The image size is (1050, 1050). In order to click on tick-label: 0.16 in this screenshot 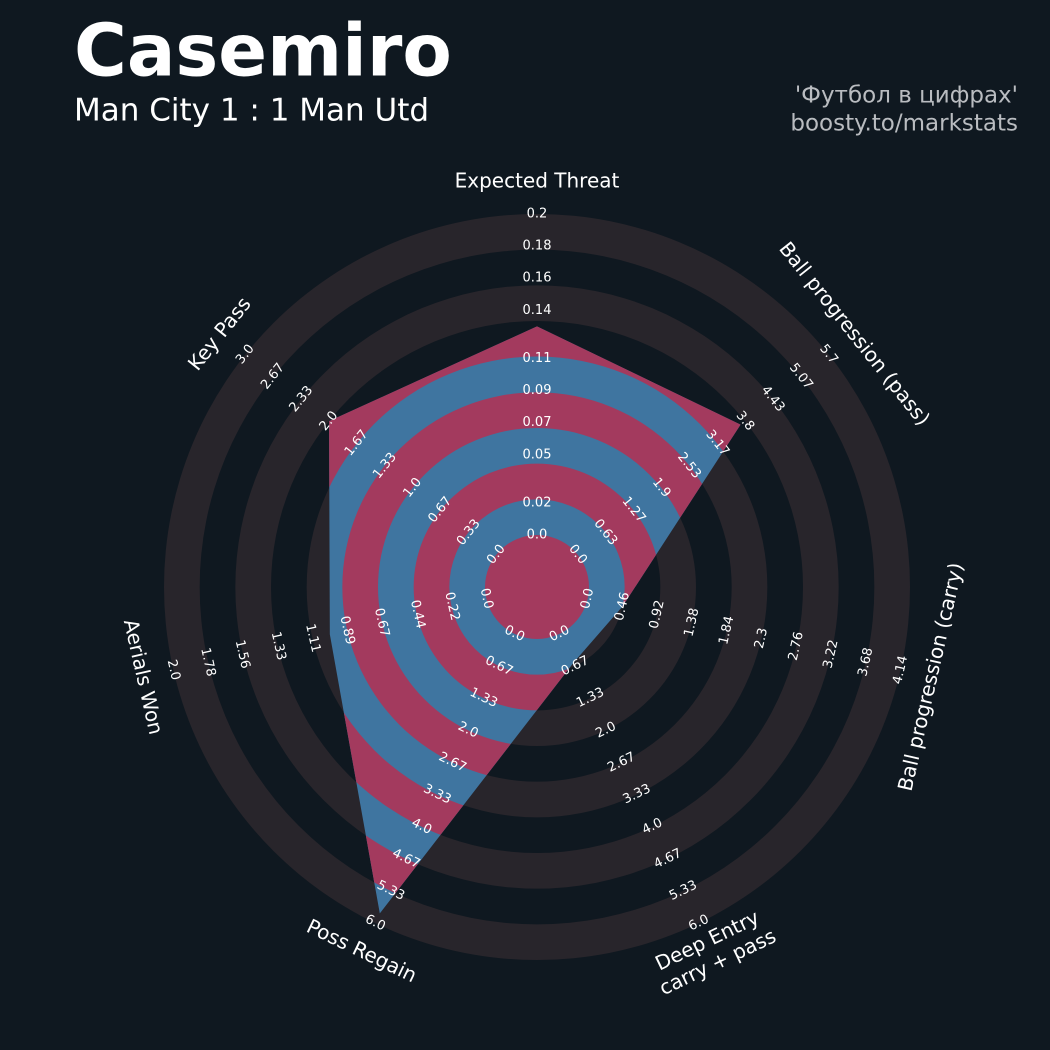, I will do `click(537, 278)`.